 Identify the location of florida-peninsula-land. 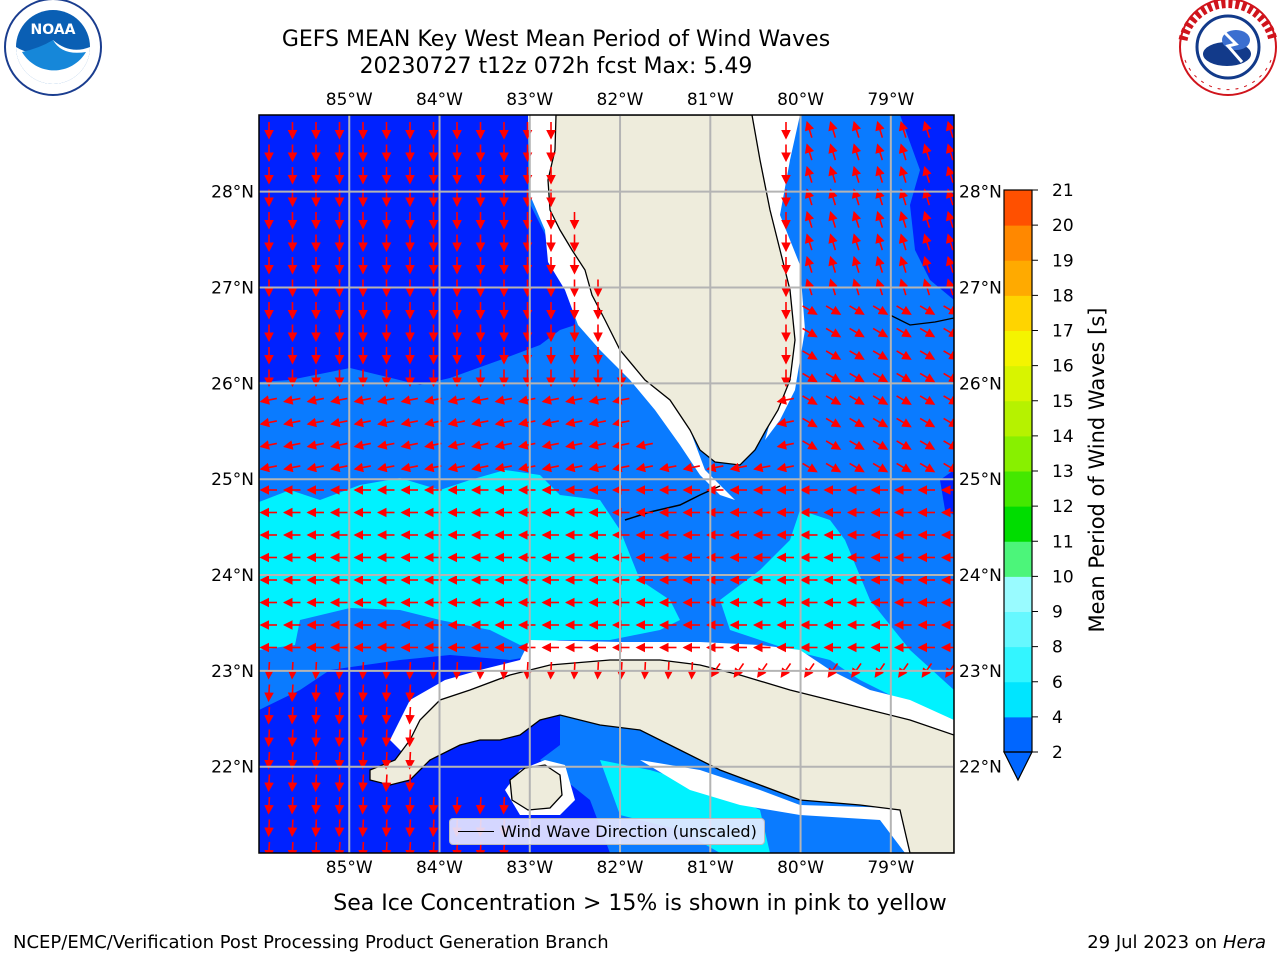
(671, 290).